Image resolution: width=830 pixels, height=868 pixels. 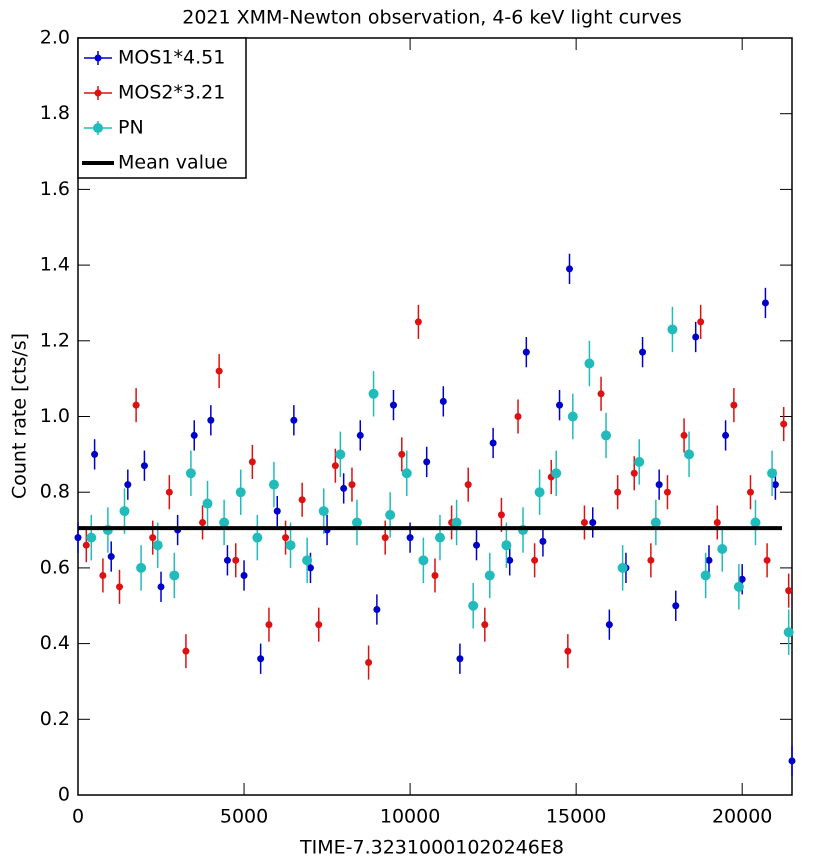 What do you see at coordinates (55, 113) in the screenshot?
I see `y-tick-label: 1.8` at bounding box center [55, 113].